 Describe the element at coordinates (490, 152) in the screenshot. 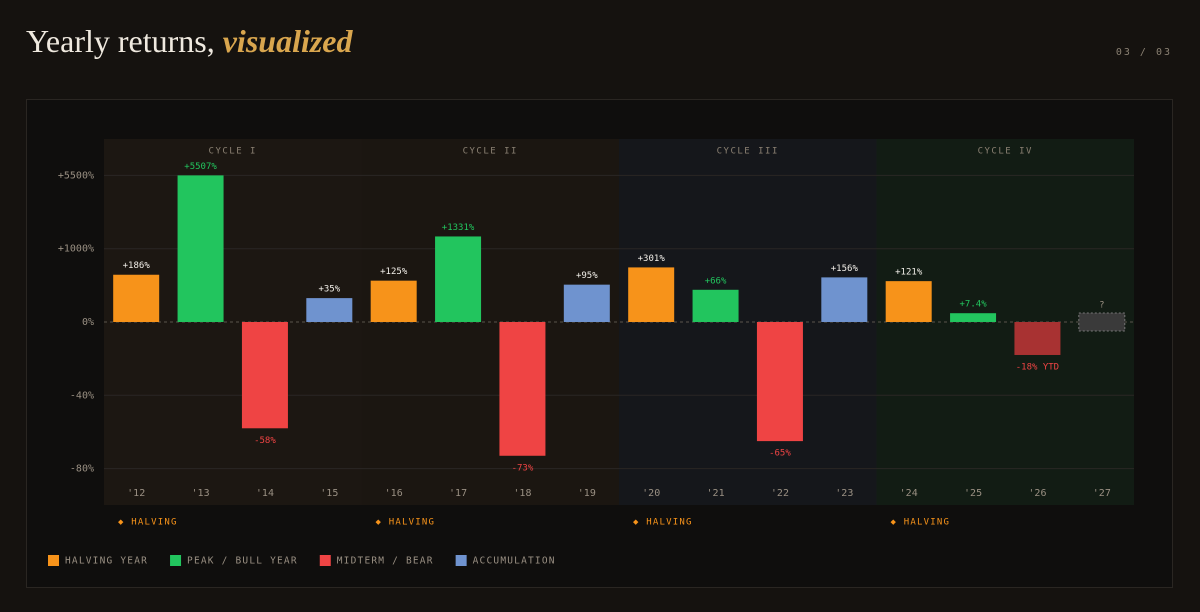

I see `cycle-label: CYCLE II` at that location.